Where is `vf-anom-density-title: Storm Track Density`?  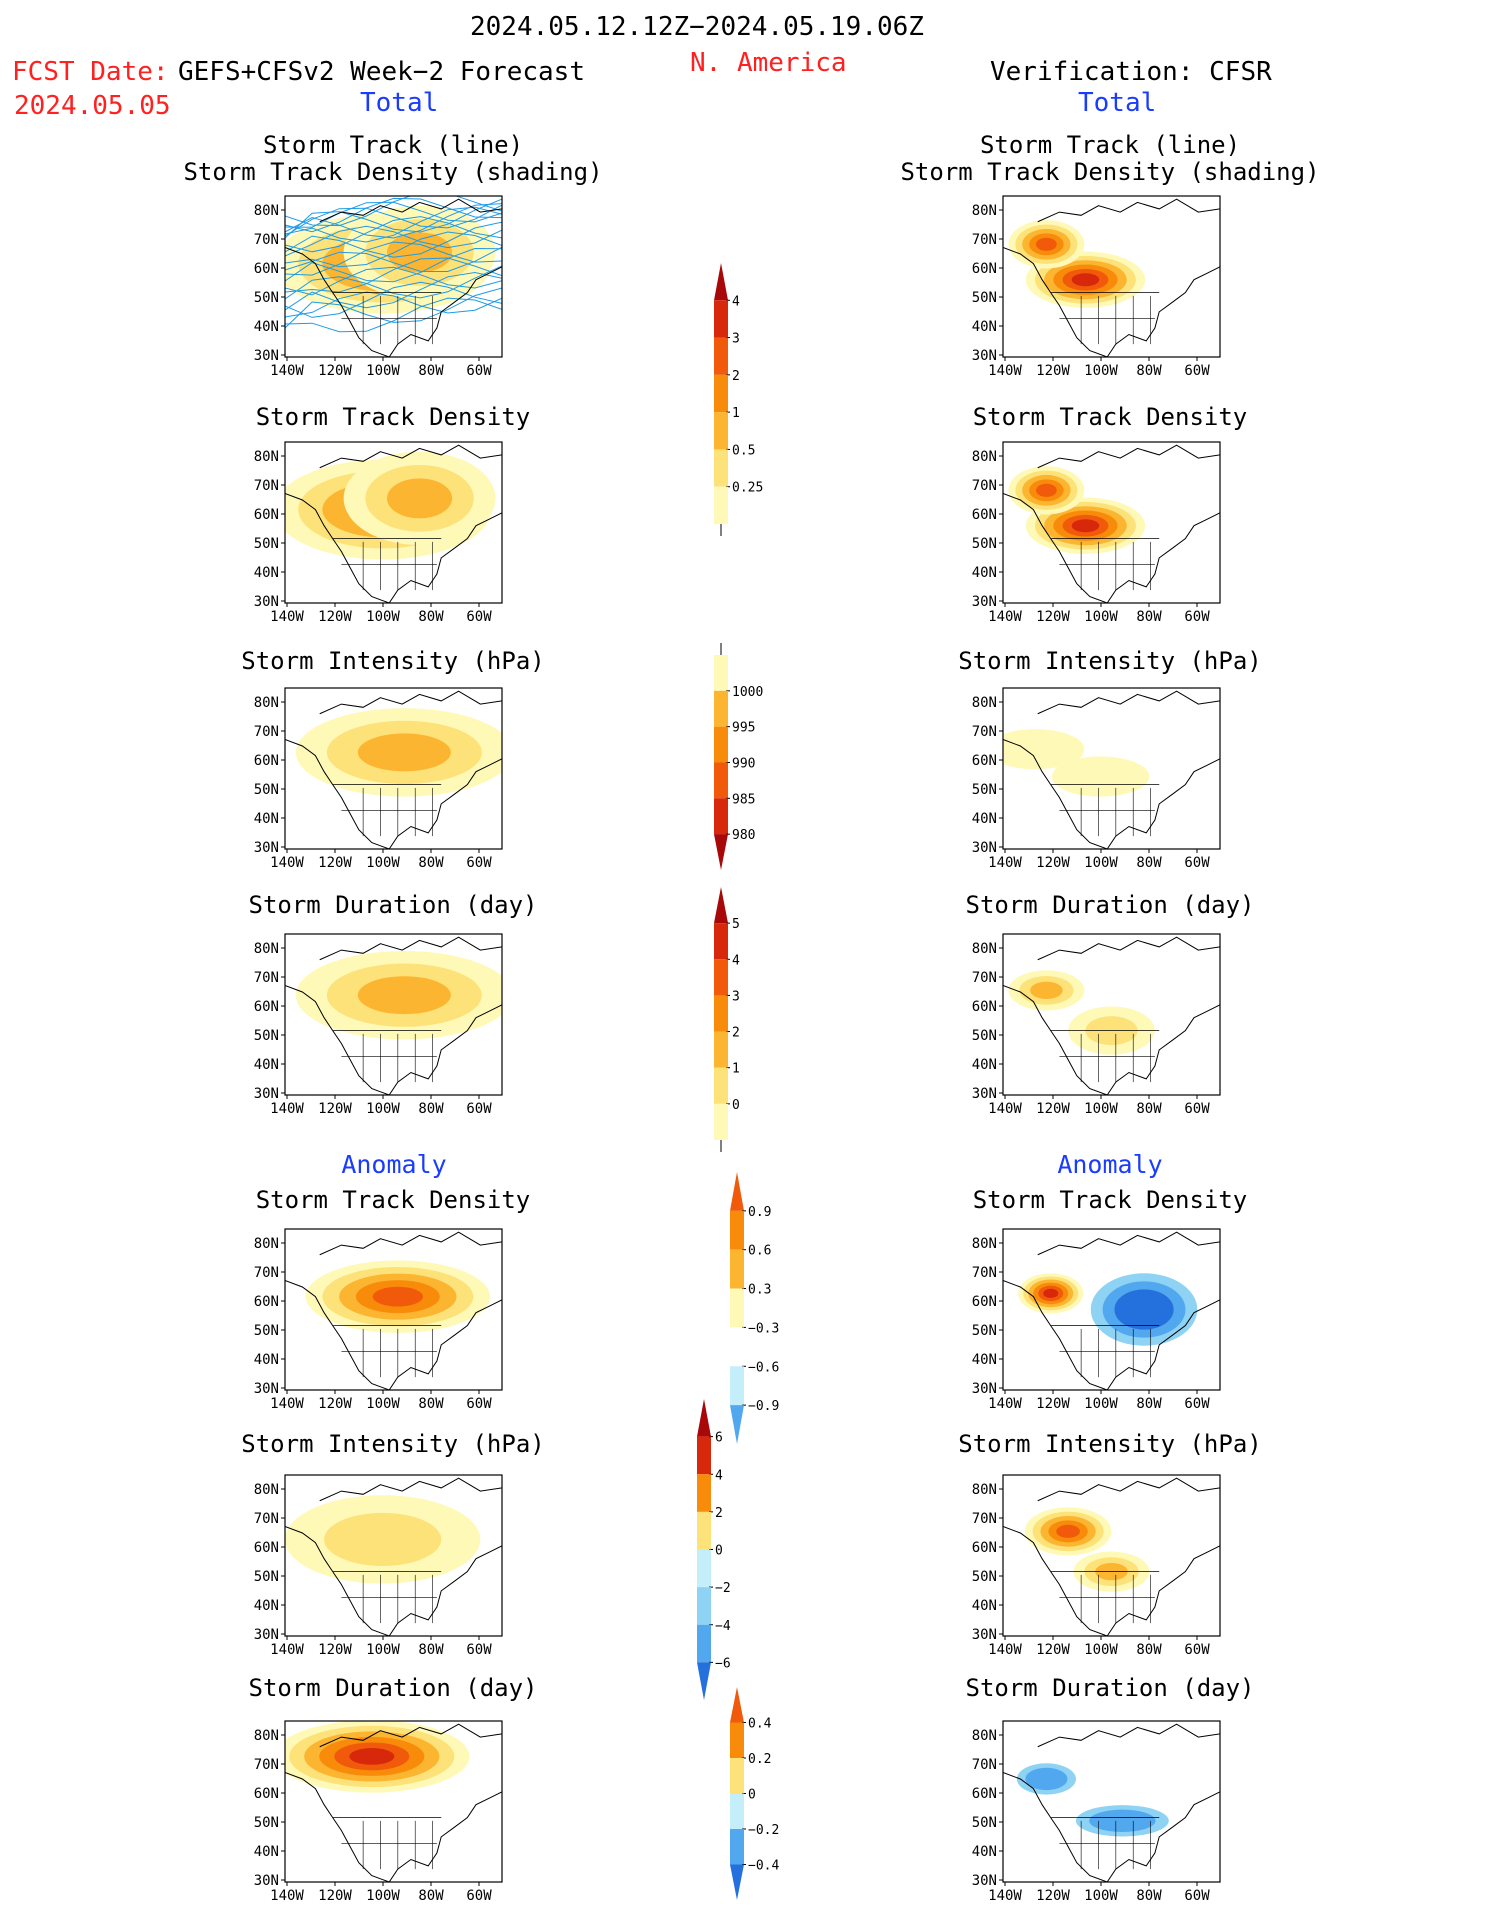
vf-anom-density-title: Storm Track Density is located at coordinates (1110, 1200).